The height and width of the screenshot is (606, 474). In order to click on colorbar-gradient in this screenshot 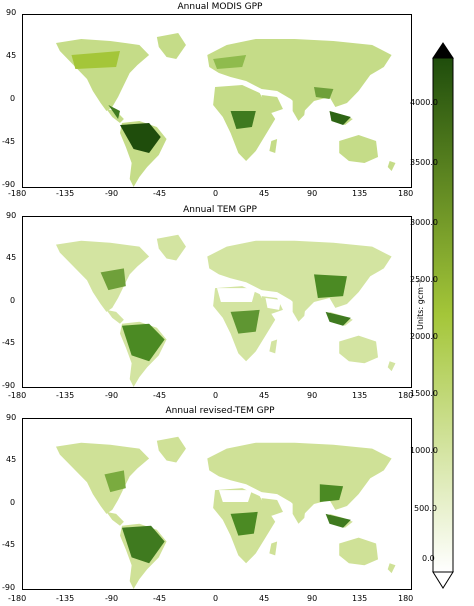, I will do `click(443, 315)`.